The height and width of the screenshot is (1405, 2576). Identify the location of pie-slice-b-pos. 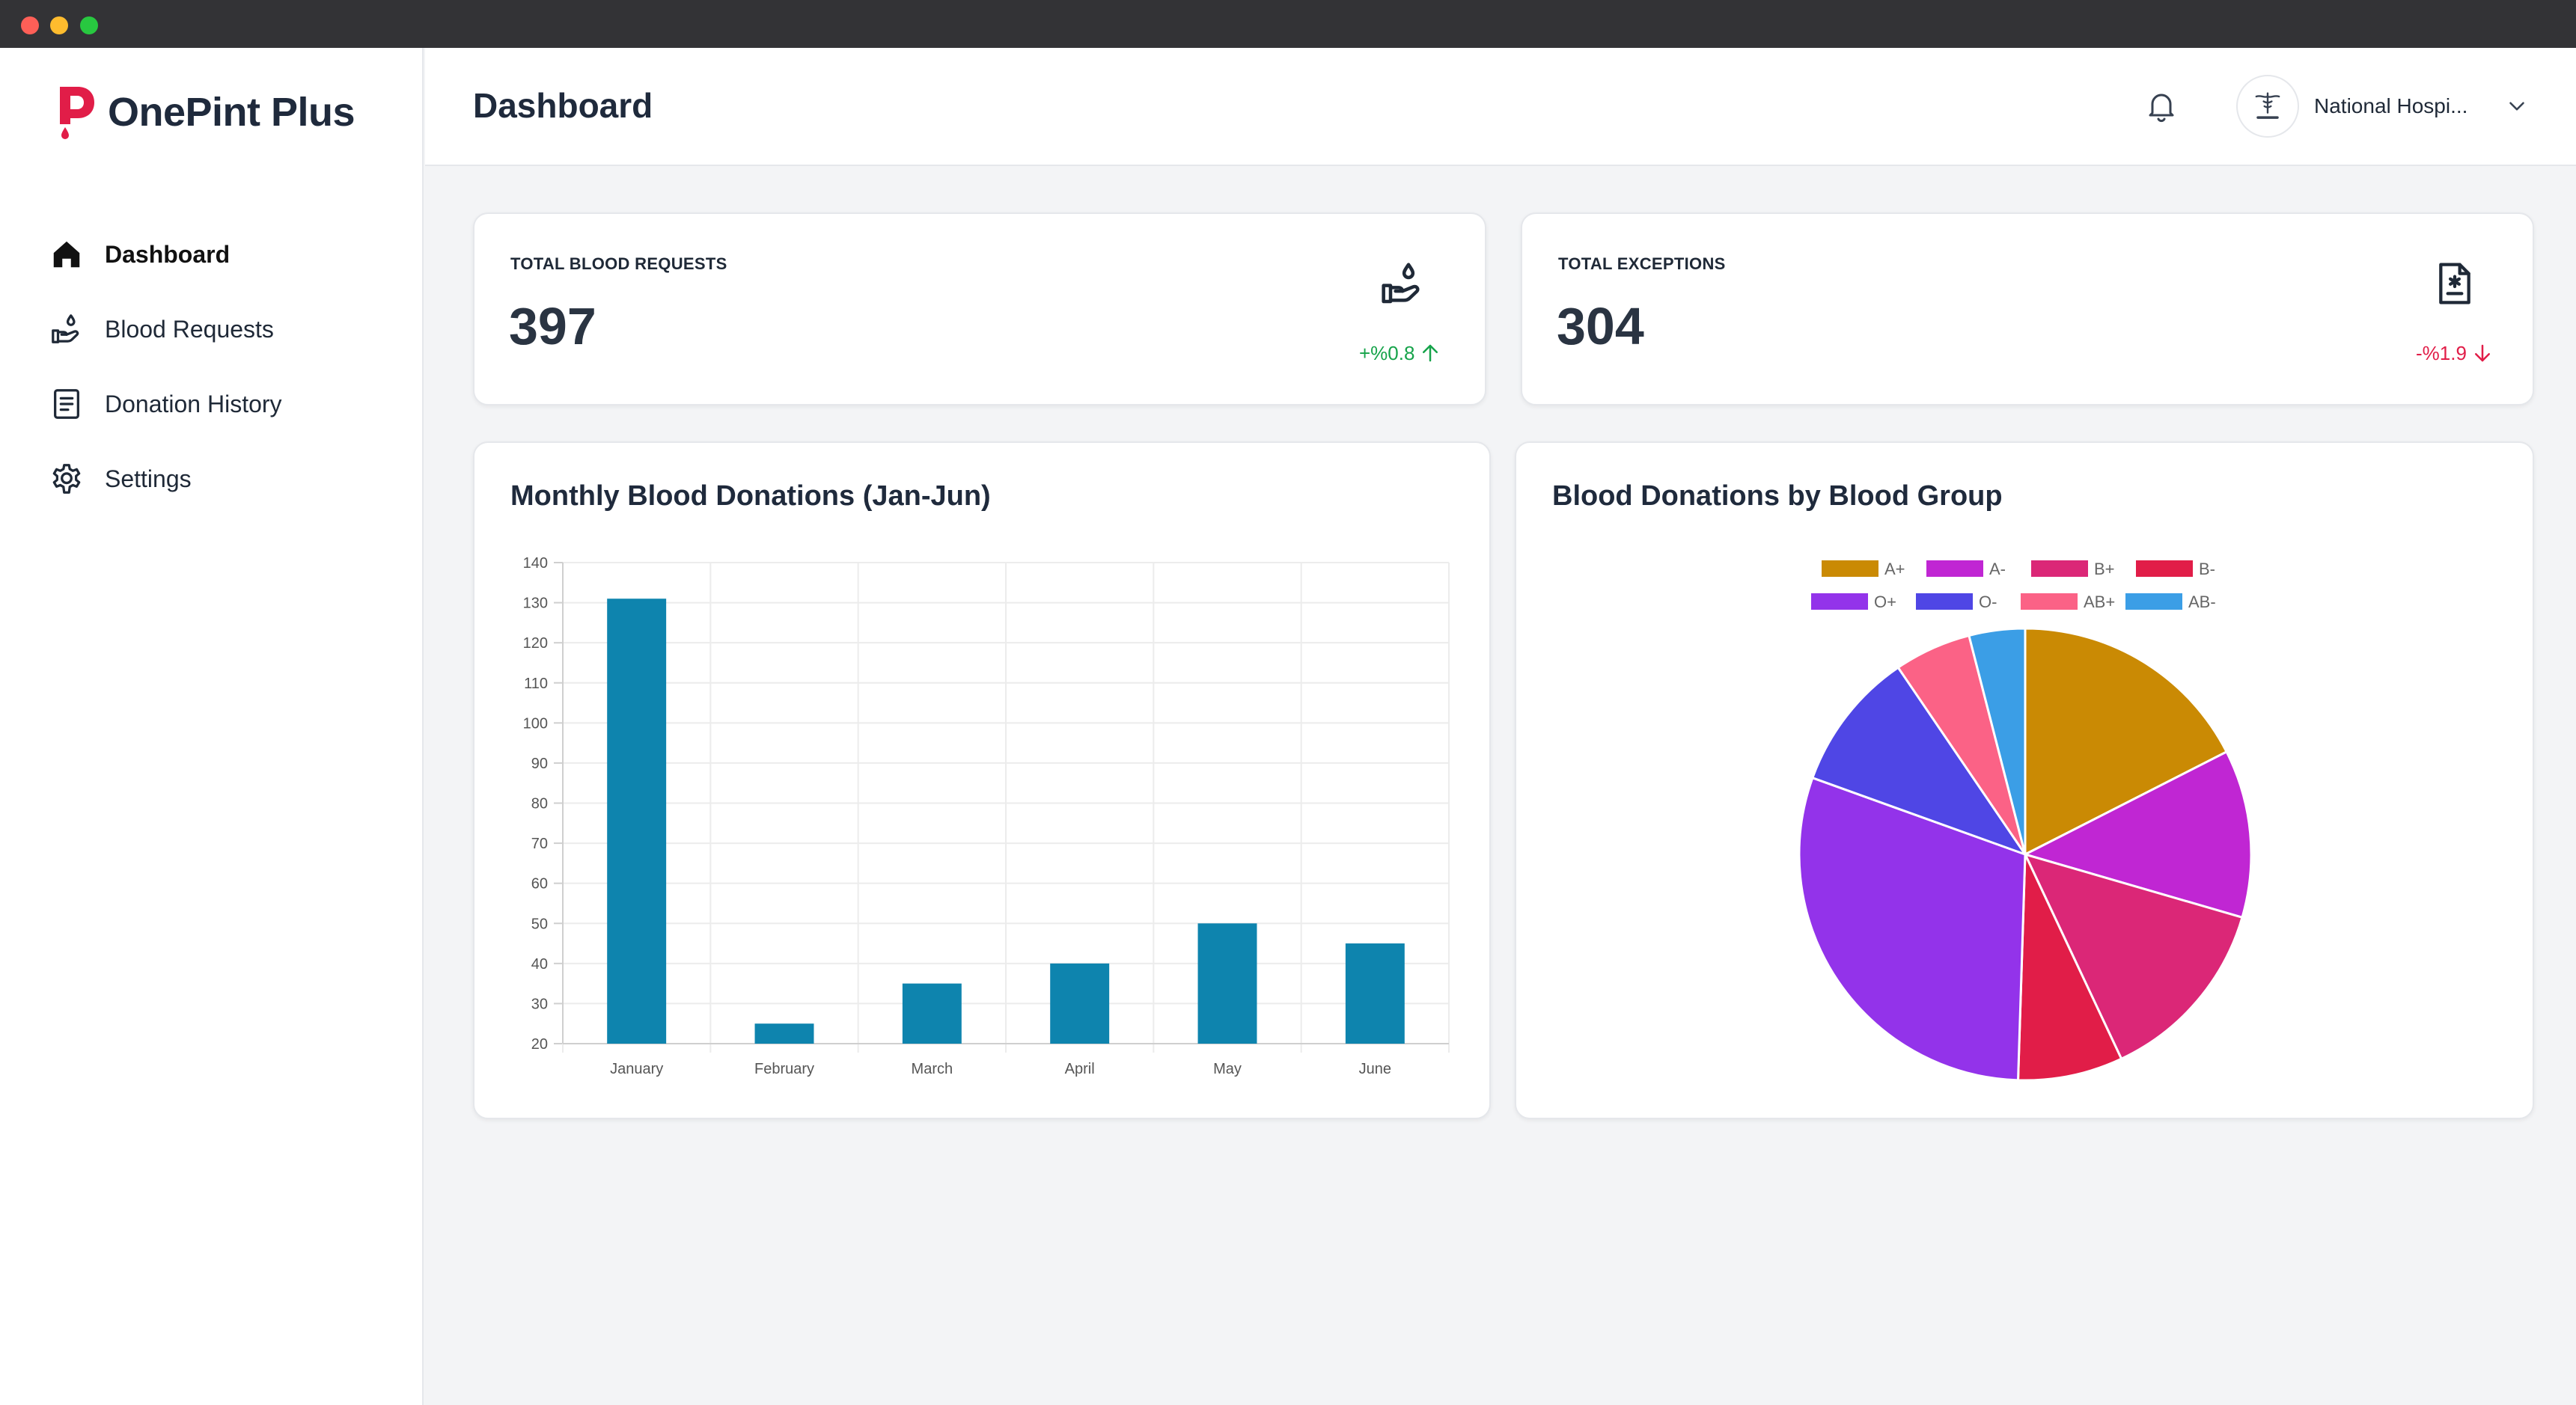
(2133, 956).